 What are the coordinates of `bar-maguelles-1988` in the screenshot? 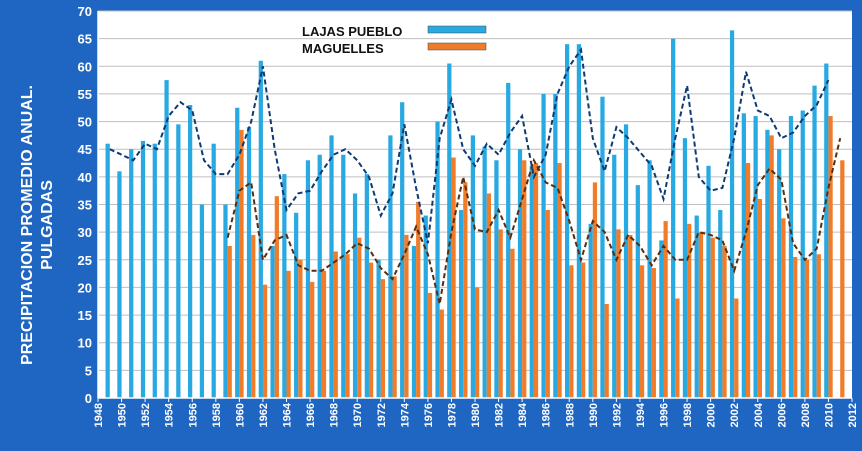 It's located at (571, 331).